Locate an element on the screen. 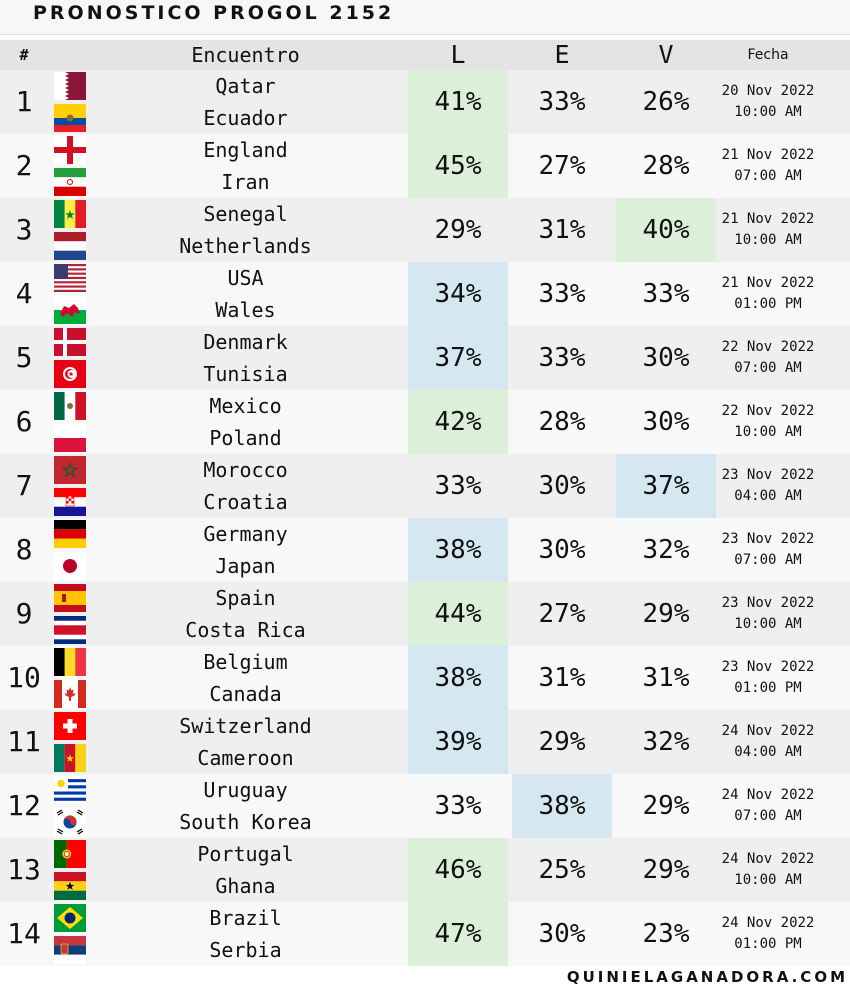 The height and width of the screenshot is (986, 850). visitor-percentage: 33% is located at coordinates (666, 294).